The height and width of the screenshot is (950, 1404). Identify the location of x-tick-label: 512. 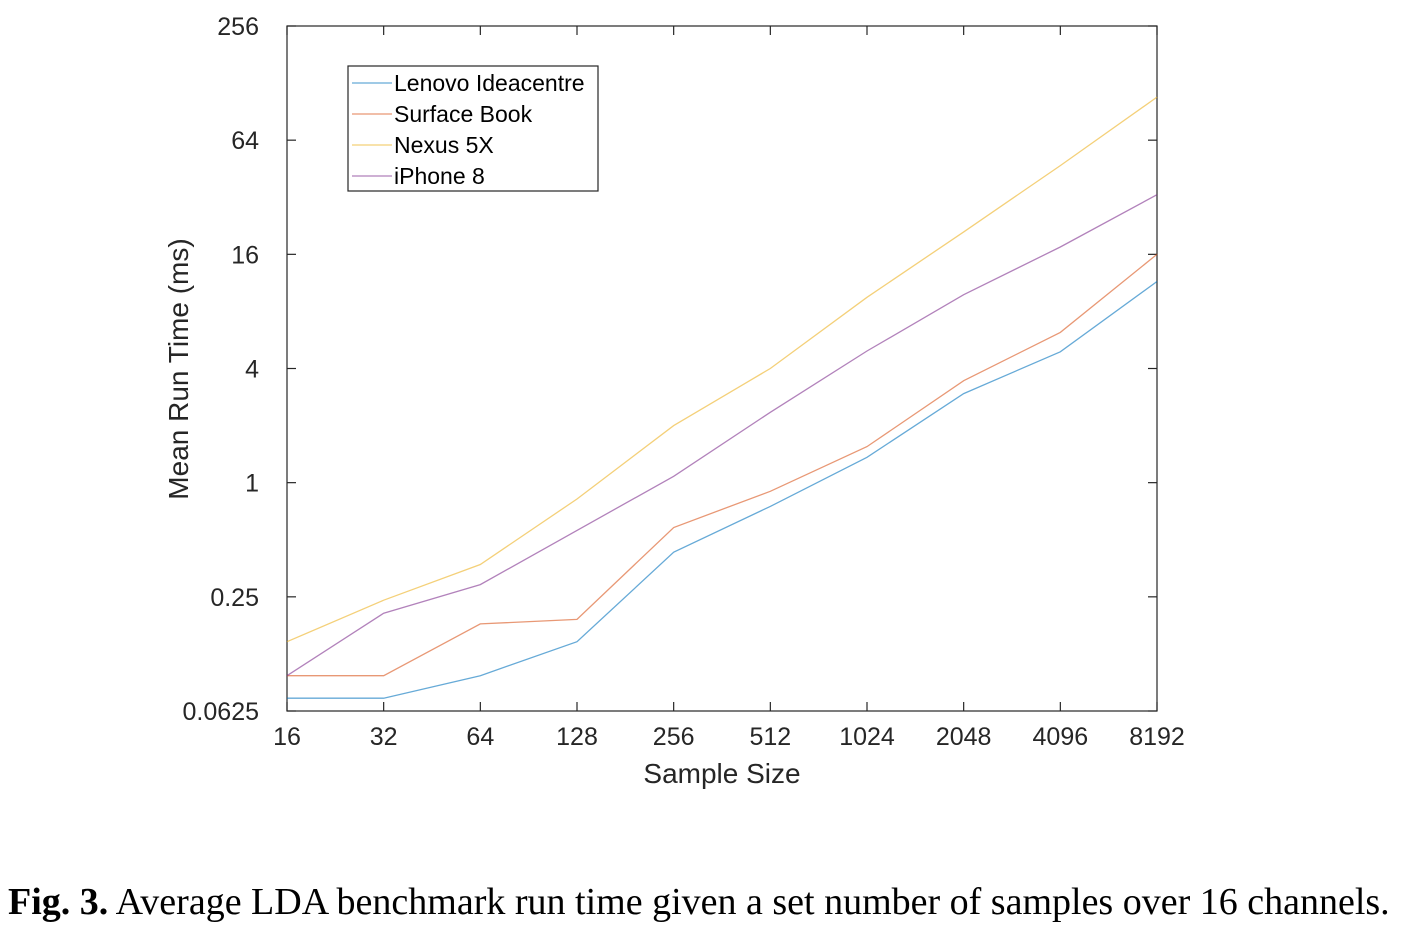
(770, 737).